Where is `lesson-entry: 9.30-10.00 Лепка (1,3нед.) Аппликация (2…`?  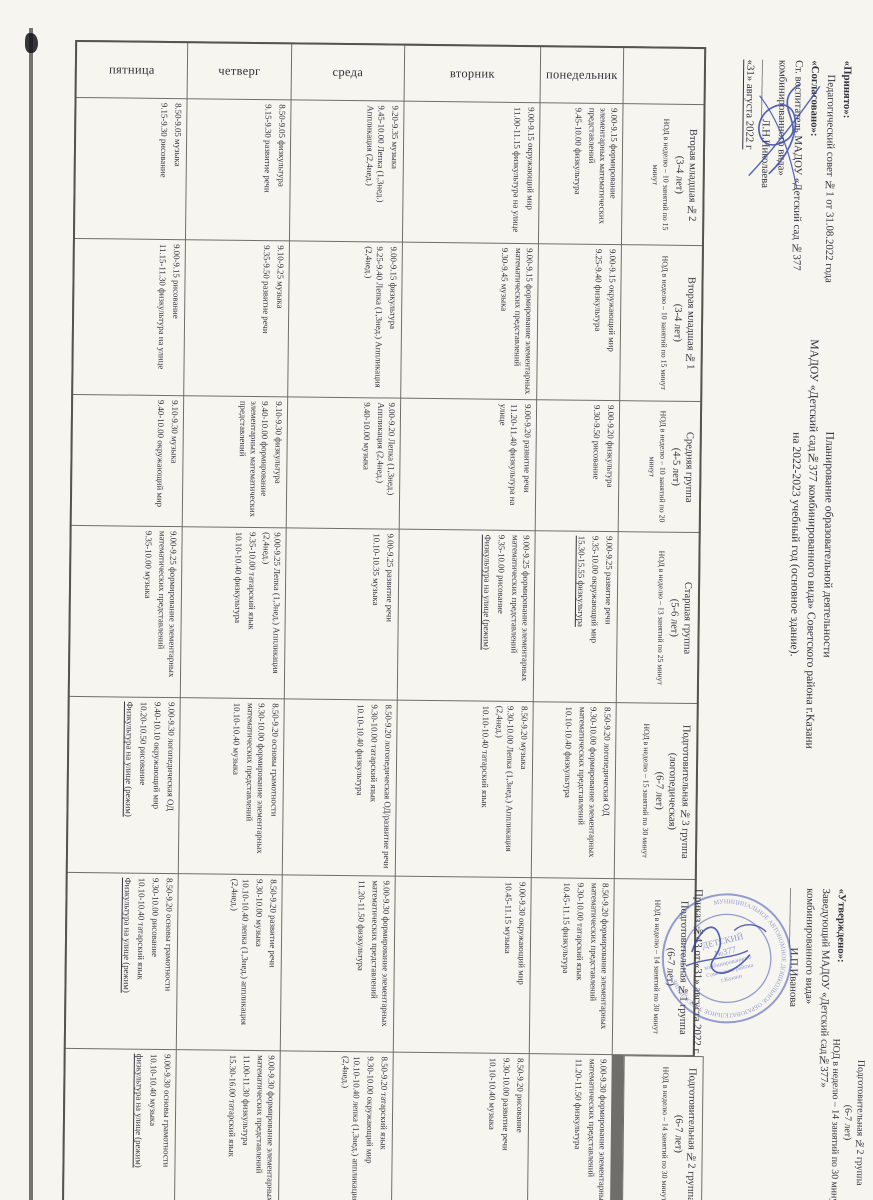
lesson-entry: 9.30-10.00 Лепка (1,3нед.) Аппликация (2… is located at coordinates (505, 778).